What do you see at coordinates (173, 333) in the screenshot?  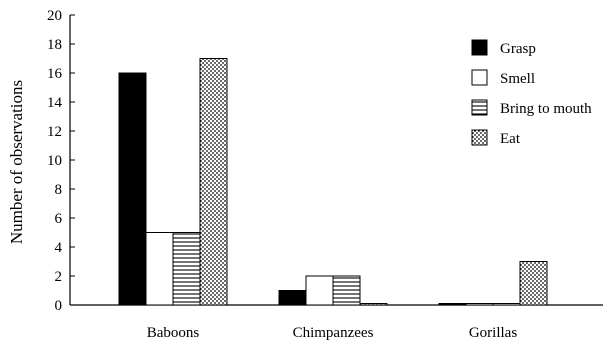 I see `x-tick-label: Baboons` at bounding box center [173, 333].